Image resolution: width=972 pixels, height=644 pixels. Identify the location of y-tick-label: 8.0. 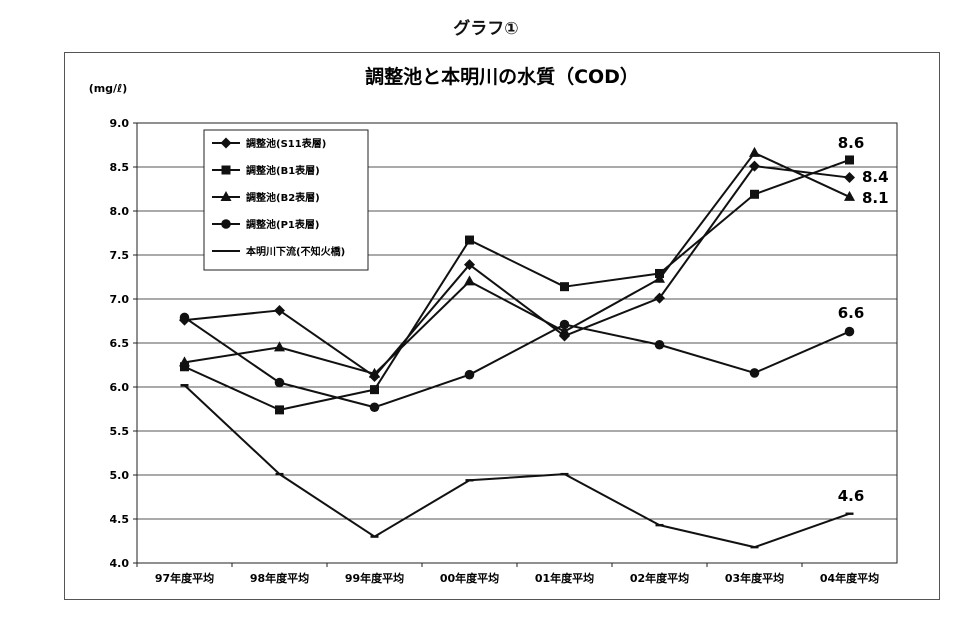
(120, 211).